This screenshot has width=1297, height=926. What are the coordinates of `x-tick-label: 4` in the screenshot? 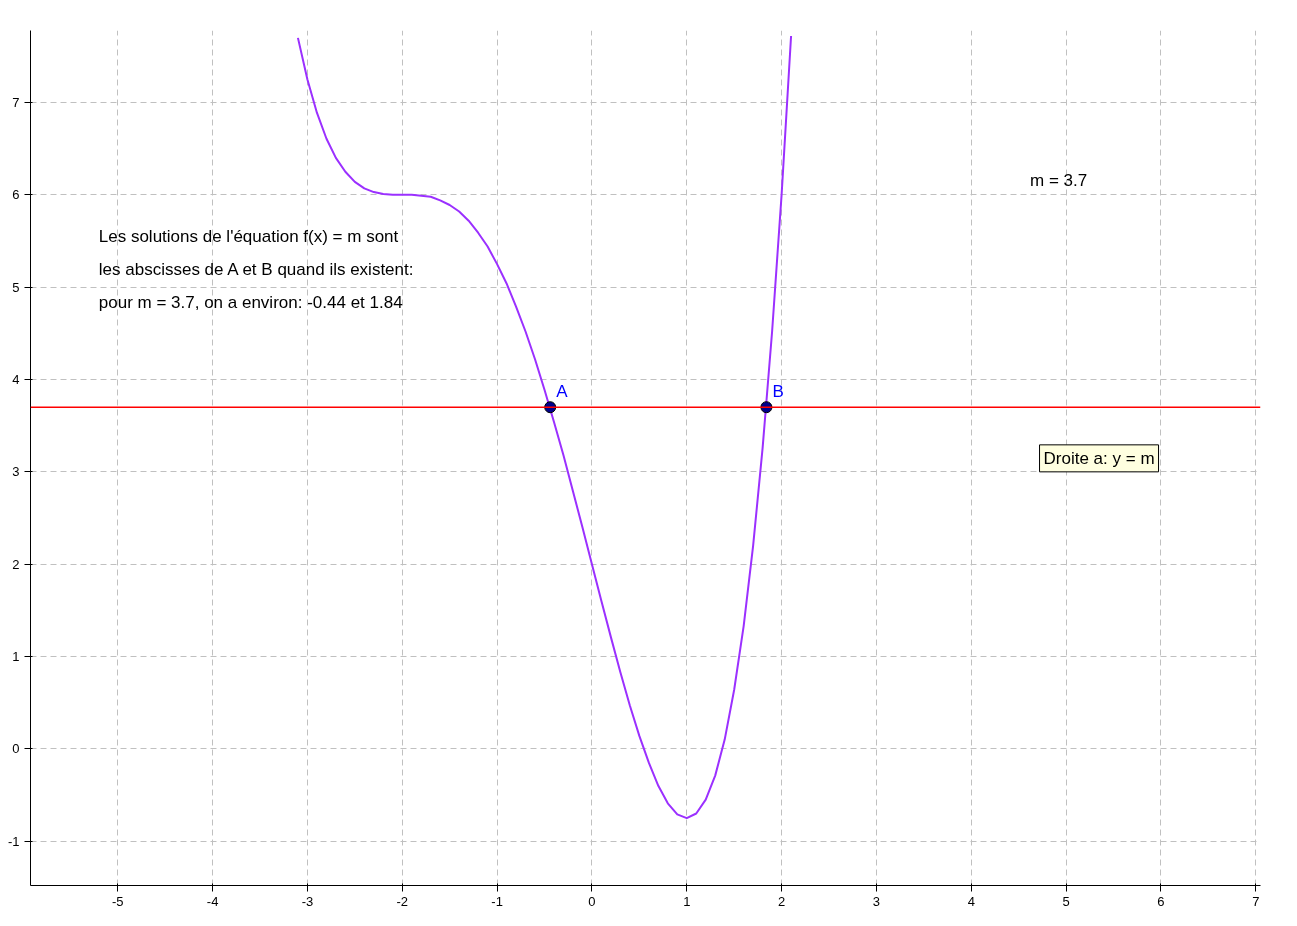 It's located at (971, 901).